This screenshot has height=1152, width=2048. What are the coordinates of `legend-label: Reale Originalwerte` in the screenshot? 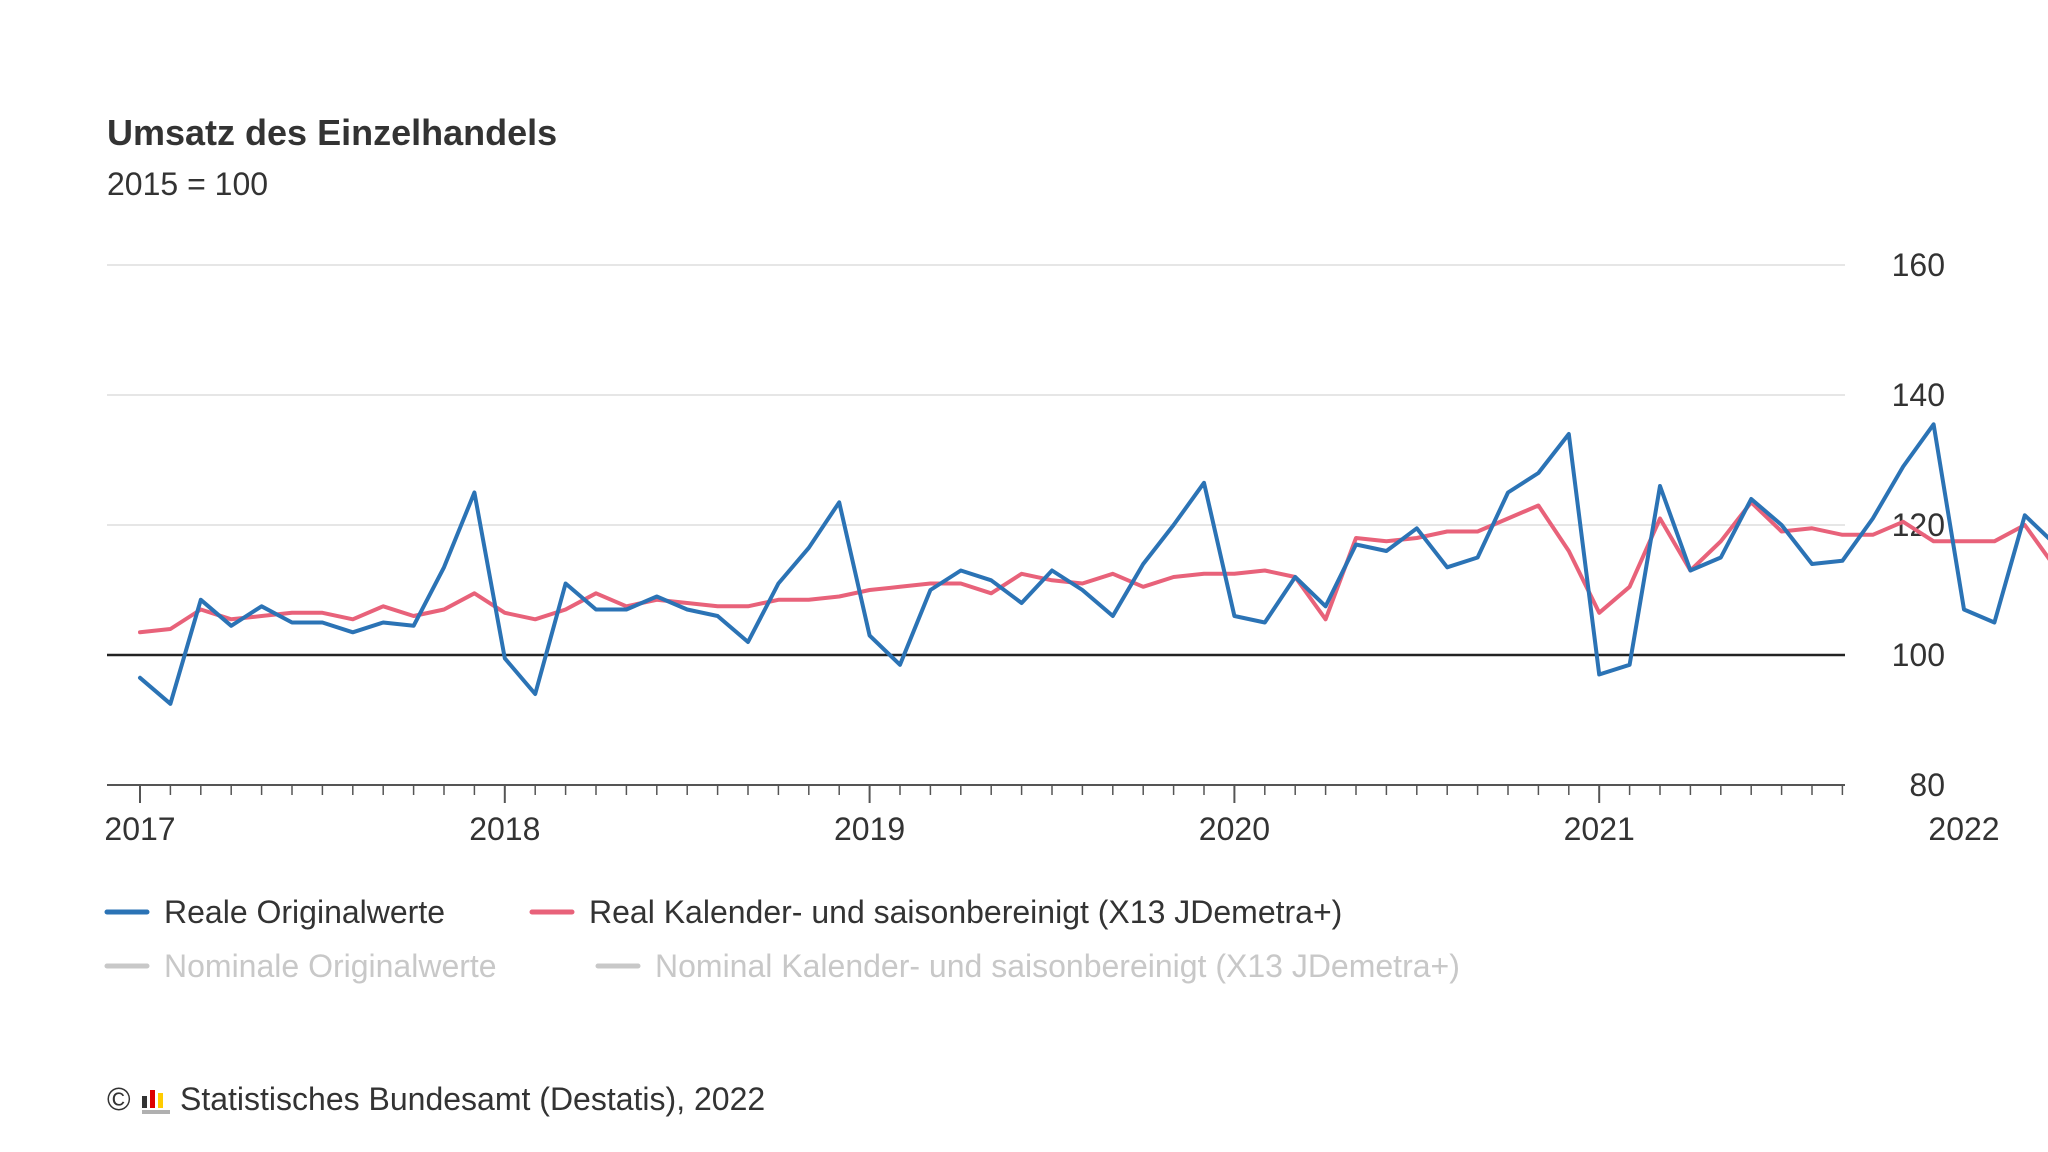 It's located at (304, 912).